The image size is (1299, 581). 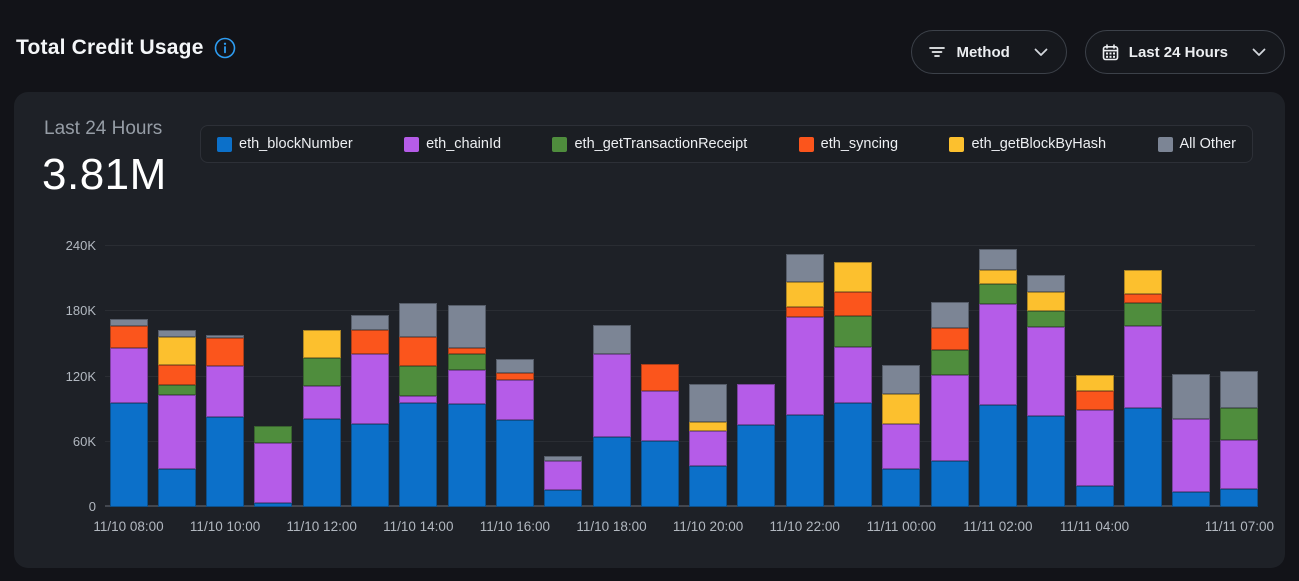 What do you see at coordinates (989, 52) in the screenshot?
I see `method-filter-button: Method` at bounding box center [989, 52].